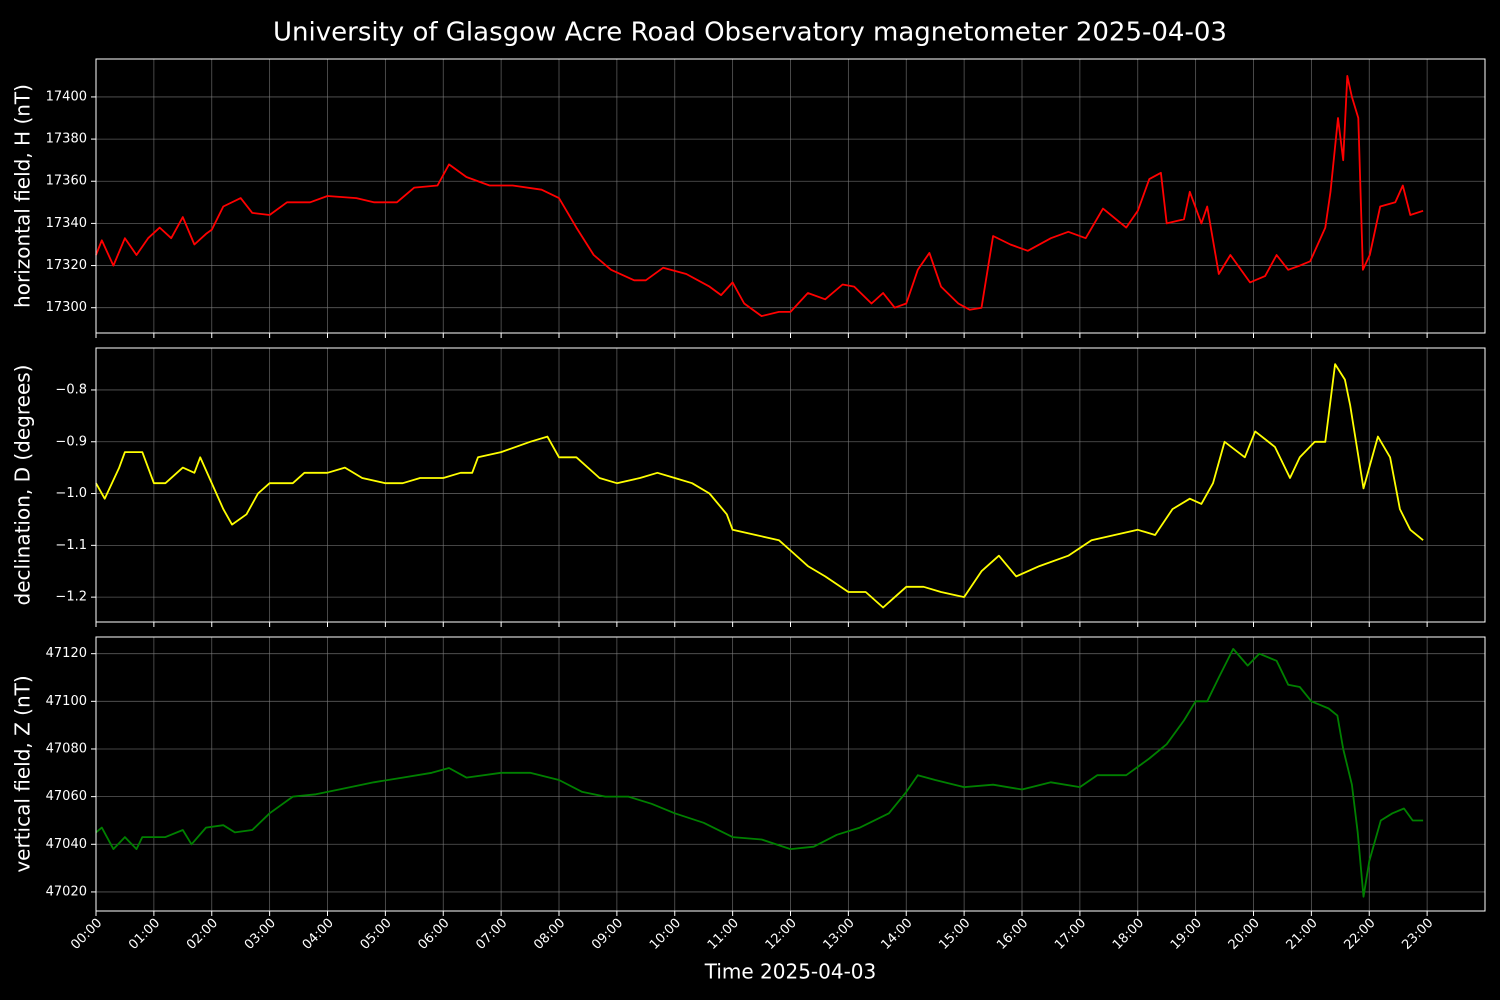 The width and height of the screenshot is (1500, 1000). Describe the element at coordinates (66, 223) in the screenshot. I see `y-tick-label: 17340` at that location.